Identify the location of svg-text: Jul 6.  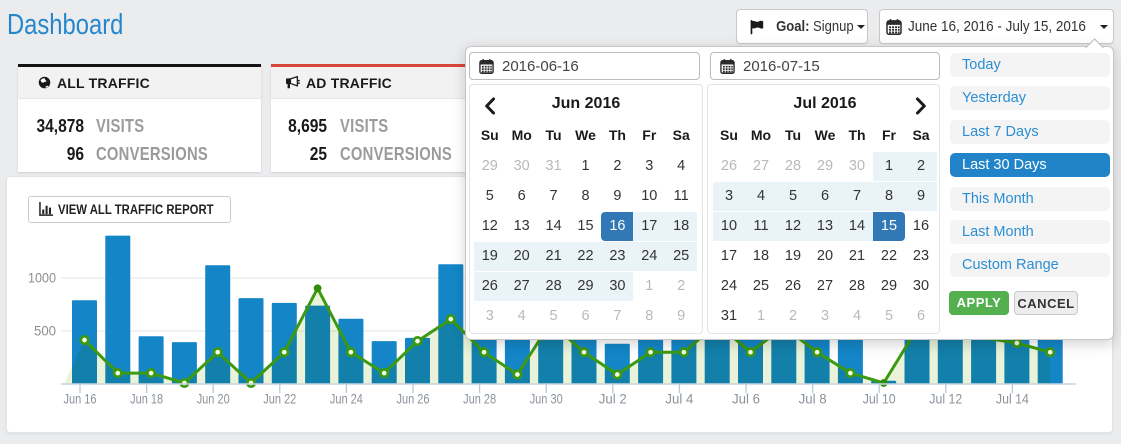
(746, 399).